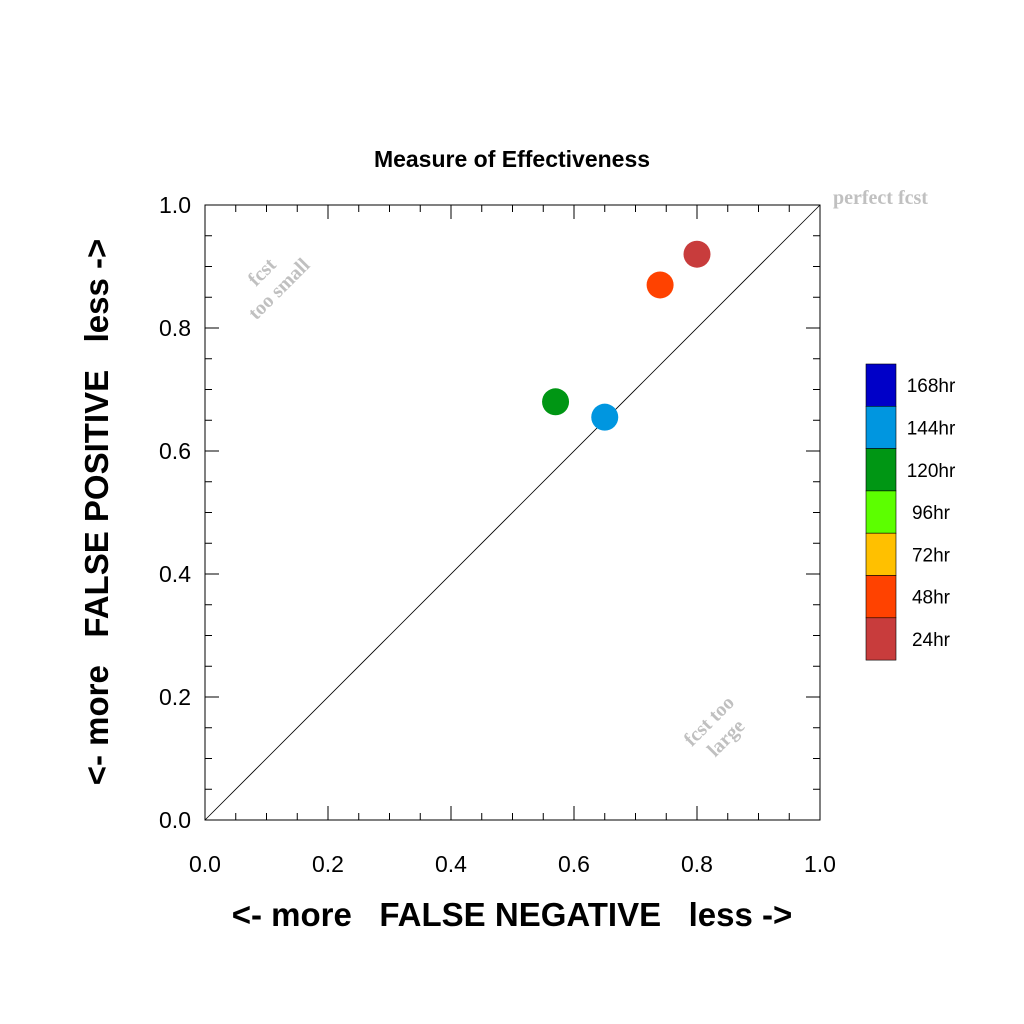 The width and height of the screenshot is (1024, 1024). I want to click on data-point-48hr, so click(660, 285).